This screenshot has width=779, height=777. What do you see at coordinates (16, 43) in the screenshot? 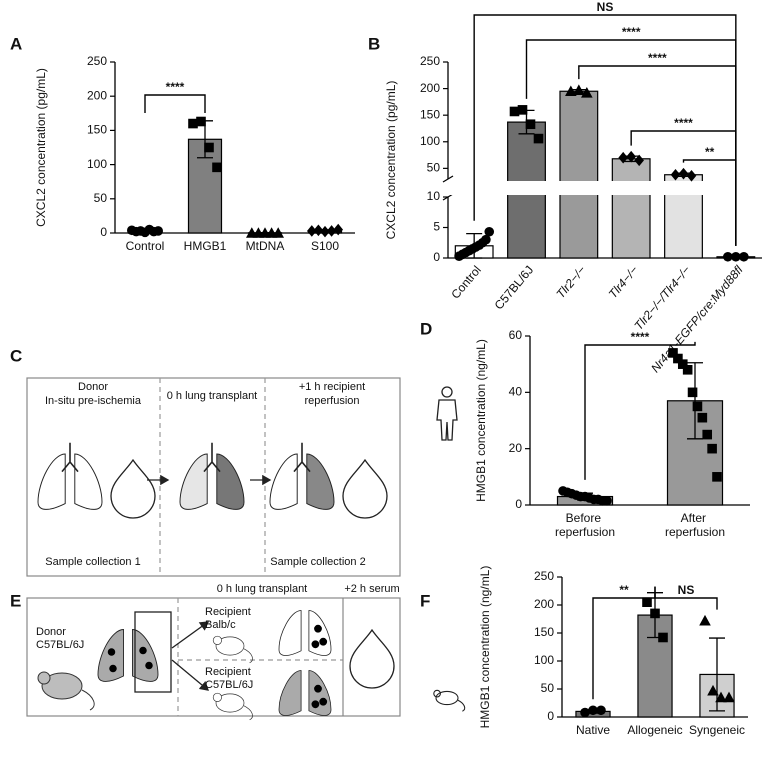
I see `panel-label: A` at bounding box center [16, 43].